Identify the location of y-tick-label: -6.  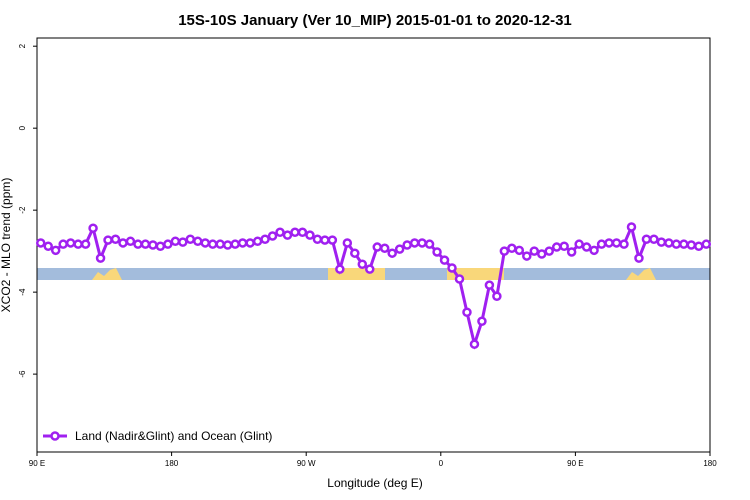
(22, 374).